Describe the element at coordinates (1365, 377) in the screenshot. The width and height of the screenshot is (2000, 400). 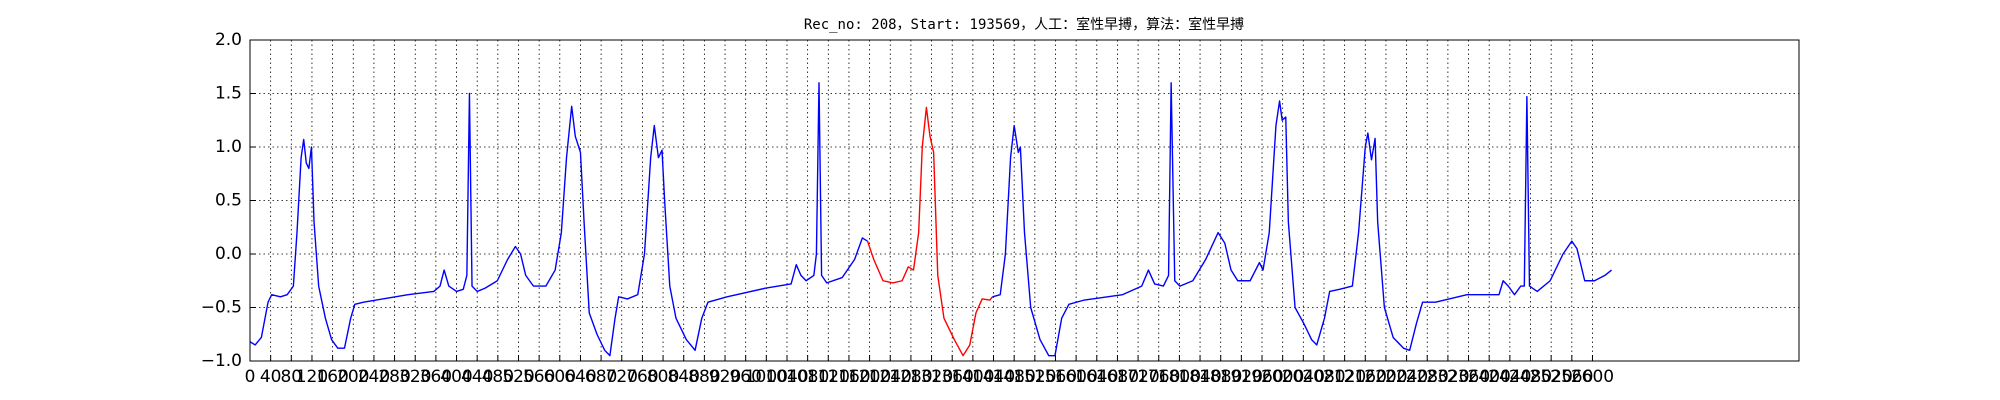
I see `x-tick-label: 2160` at that location.